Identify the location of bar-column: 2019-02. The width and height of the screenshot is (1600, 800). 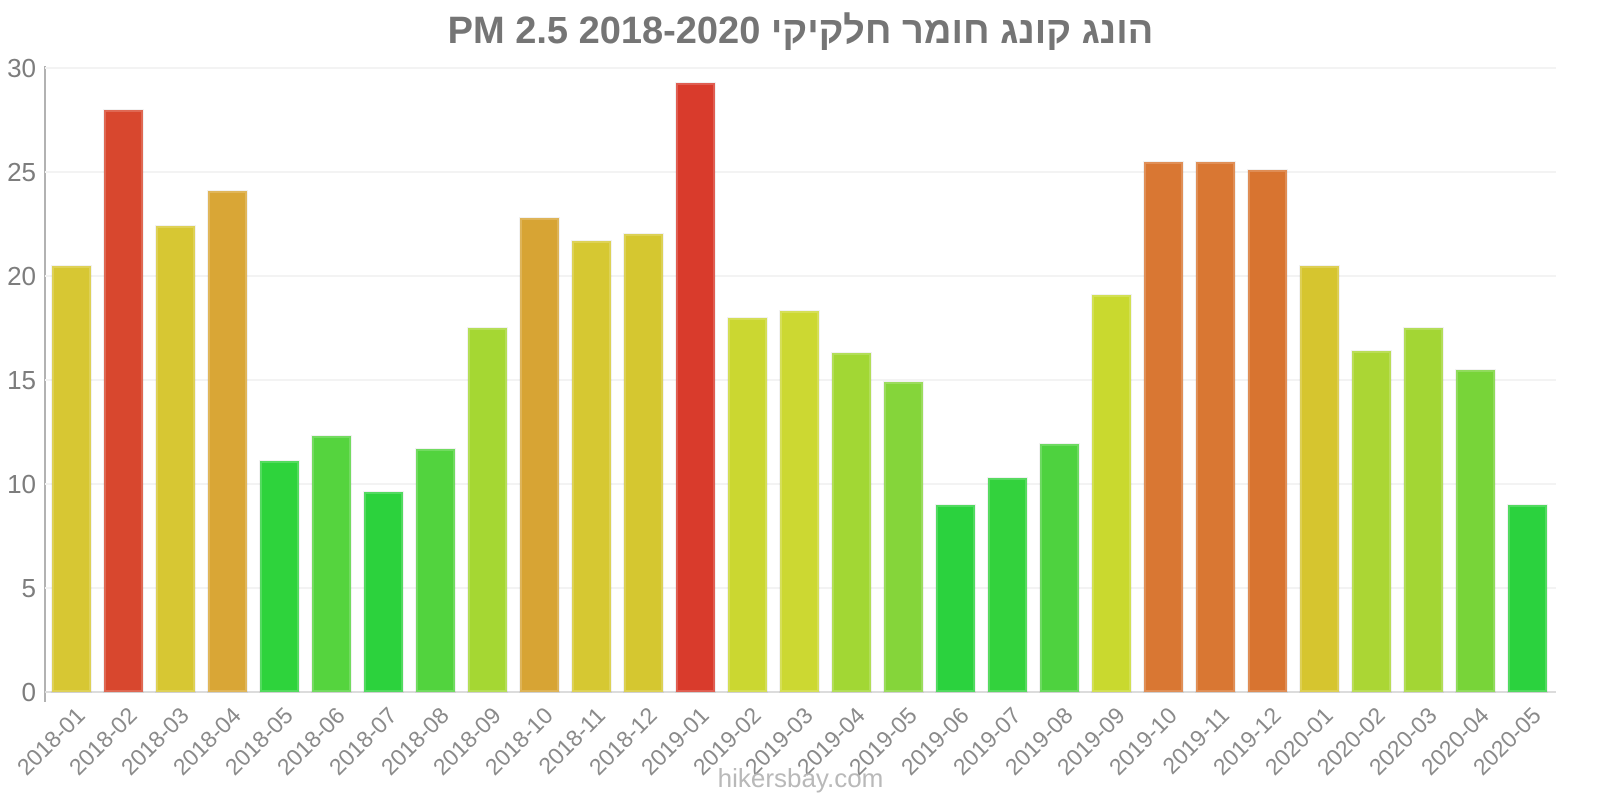
(728, 424).